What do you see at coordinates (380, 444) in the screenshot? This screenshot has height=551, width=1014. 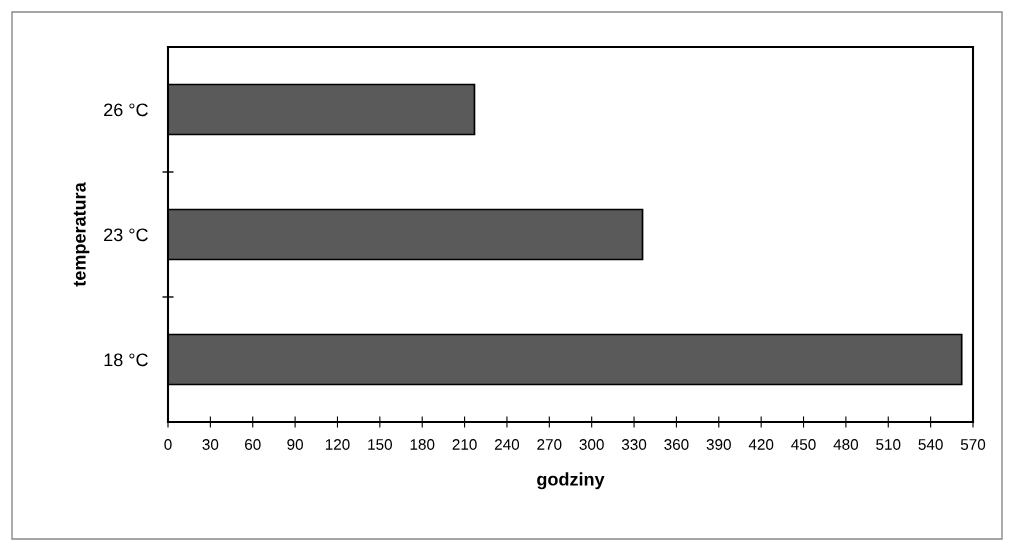 I see `x-tick-label: 150` at bounding box center [380, 444].